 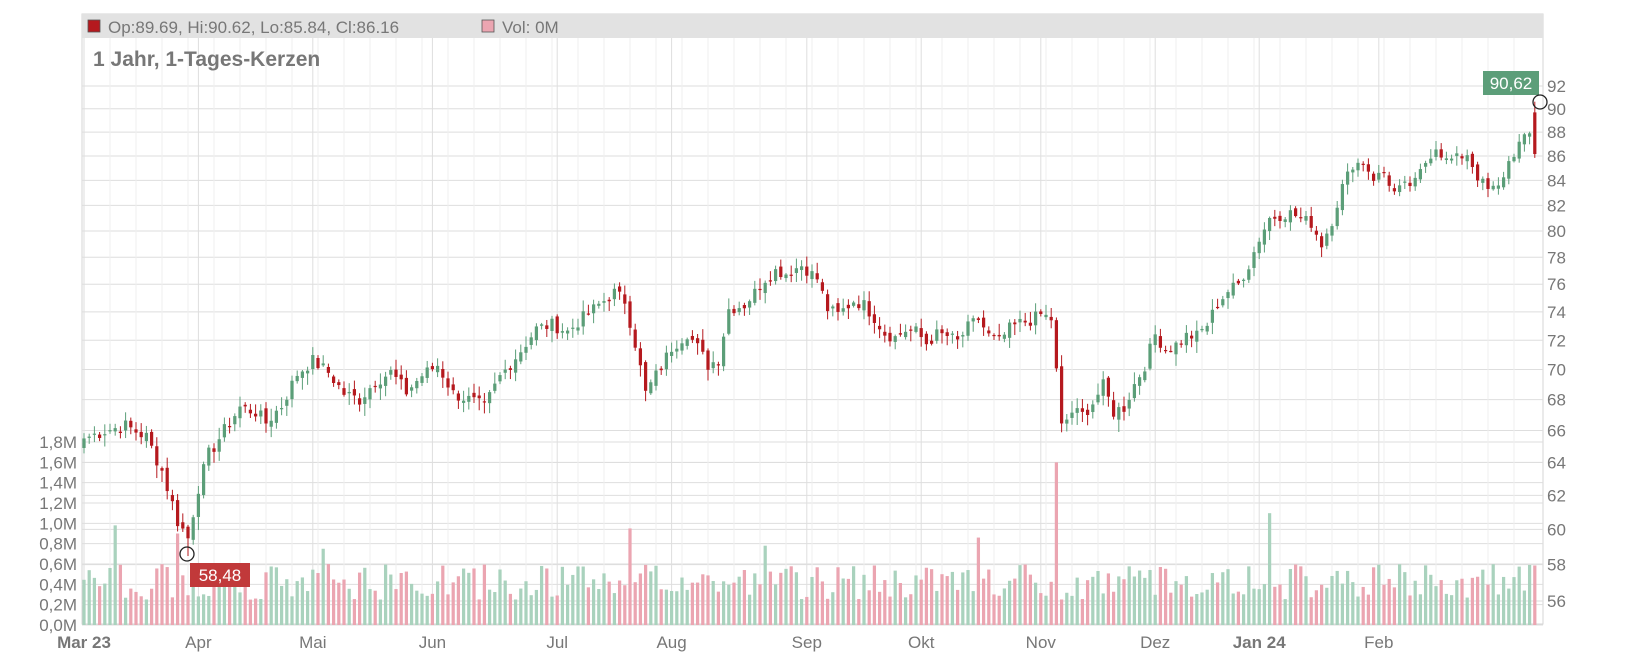 What do you see at coordinates (206, 59) in the screenshot?
I see `chart-title: 1 Jahr, 1-Tages-Kerzen` at bounding box center [206, 59].